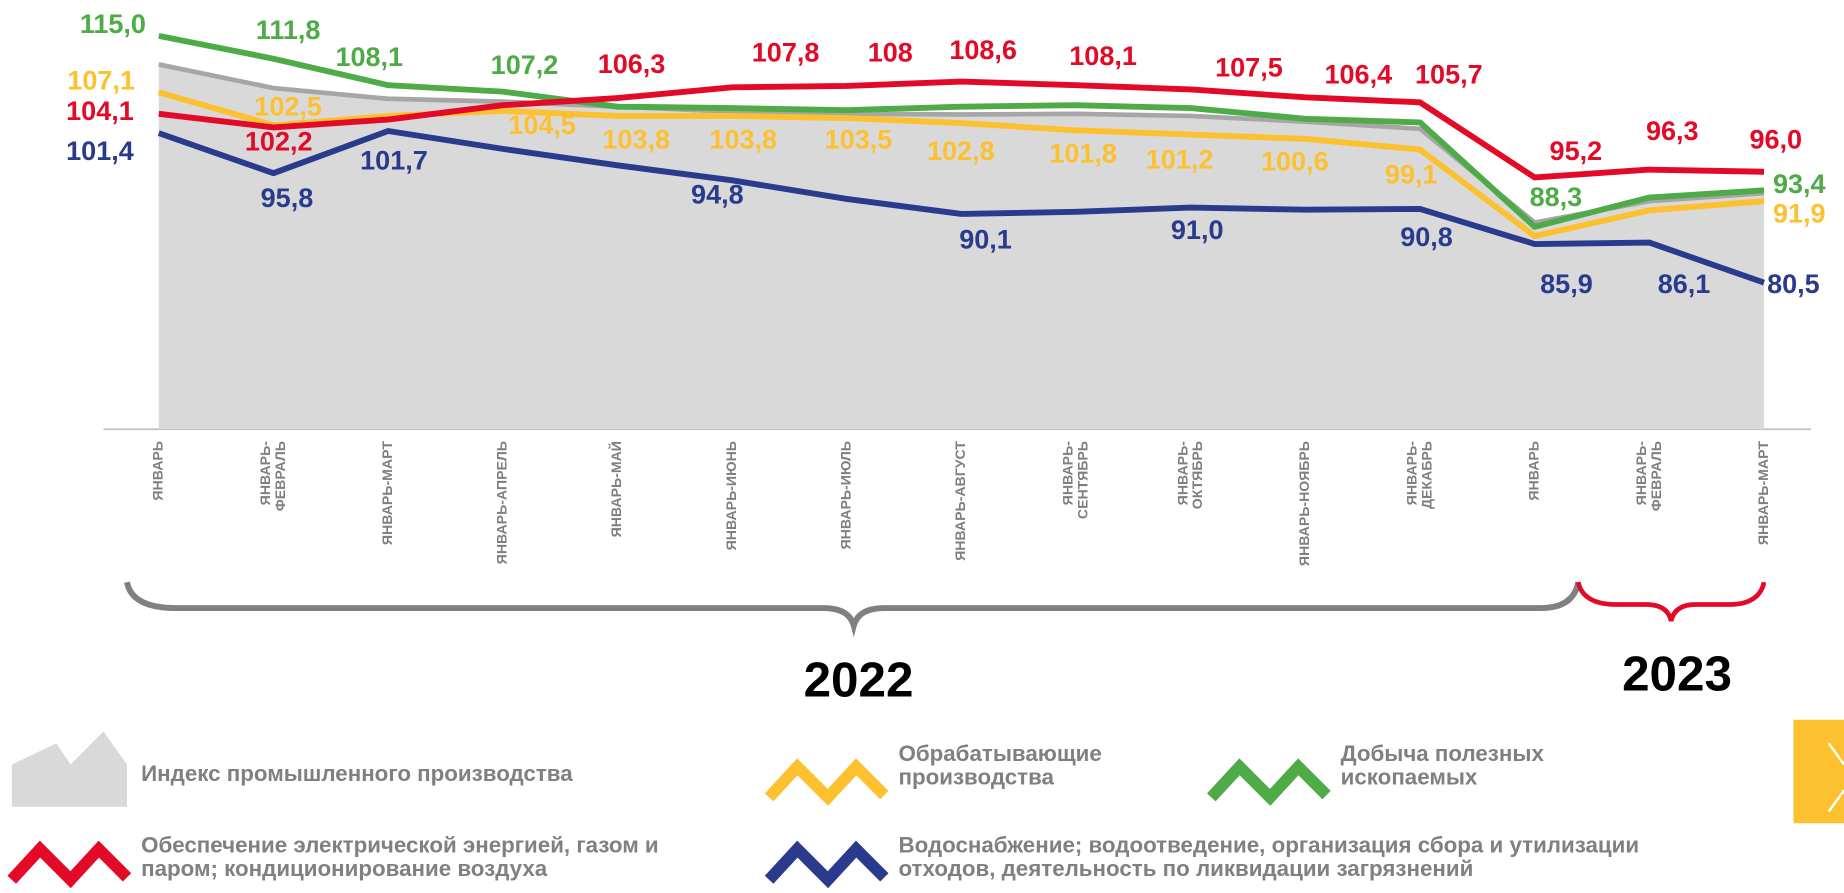 The height and width of the screenshot is (893, 1844). I want to click on data-label: 107,5, so click(1249, 68).